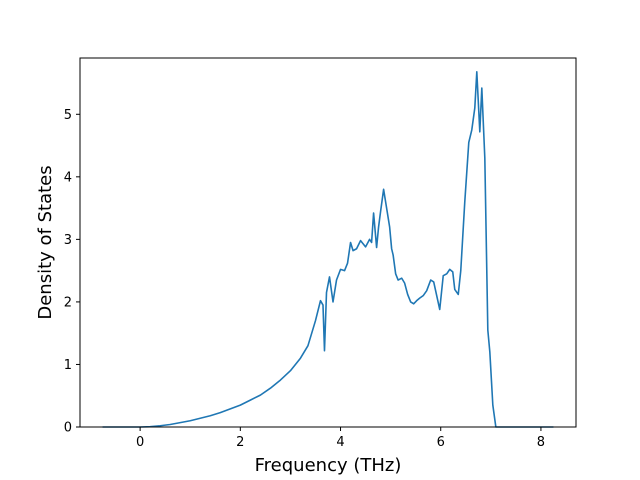  Describe the element at coordinates (328, 465) in the screenshot. I see `x-axis-label: Frequency (THz)` at that location.